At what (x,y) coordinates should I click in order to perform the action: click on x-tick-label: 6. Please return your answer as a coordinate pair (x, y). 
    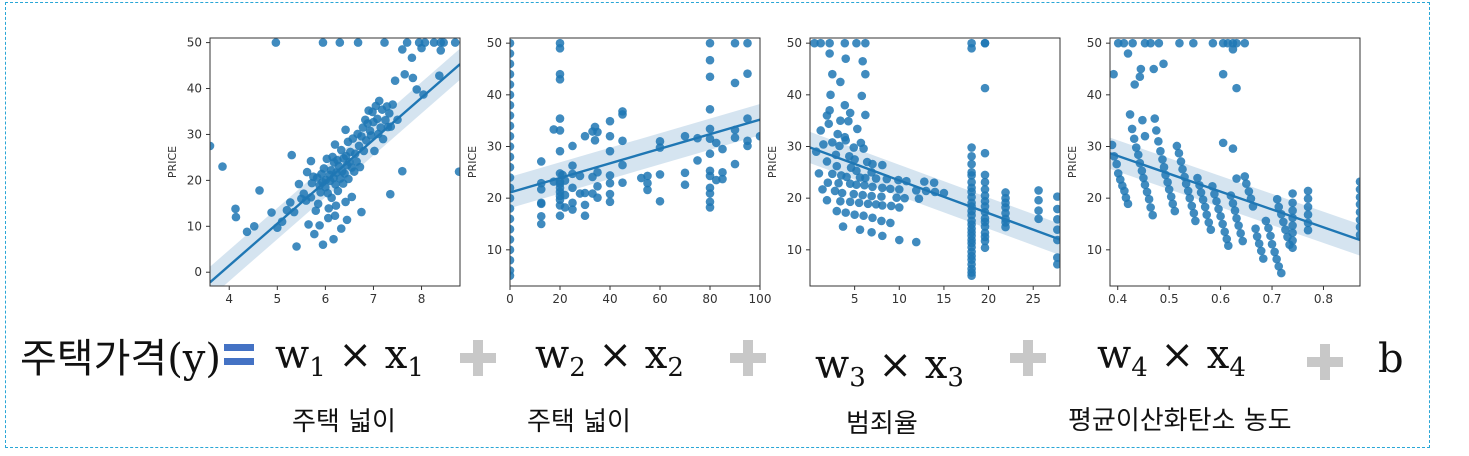
    Looking at the image, I should click on (326, 299).